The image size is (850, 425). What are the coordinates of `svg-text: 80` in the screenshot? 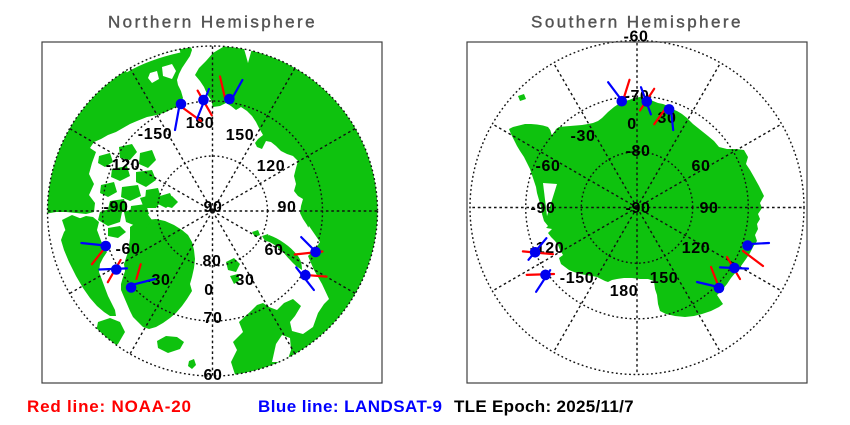 It's located at (212, 261).